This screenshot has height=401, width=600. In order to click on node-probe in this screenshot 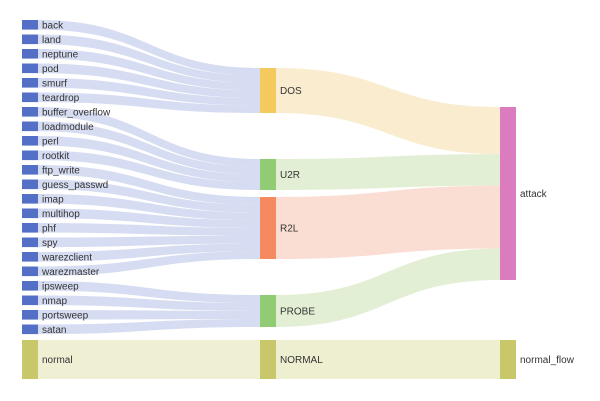, I will do `click(268, 311)`.